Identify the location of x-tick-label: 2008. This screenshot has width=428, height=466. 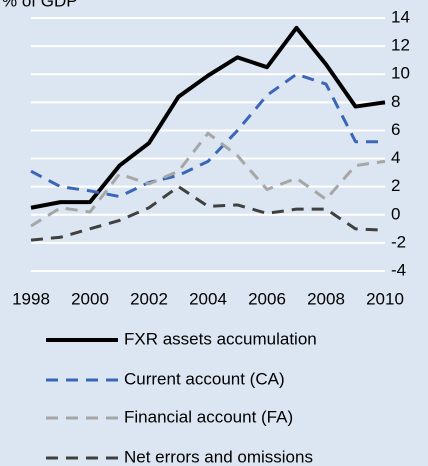
(326, 298).